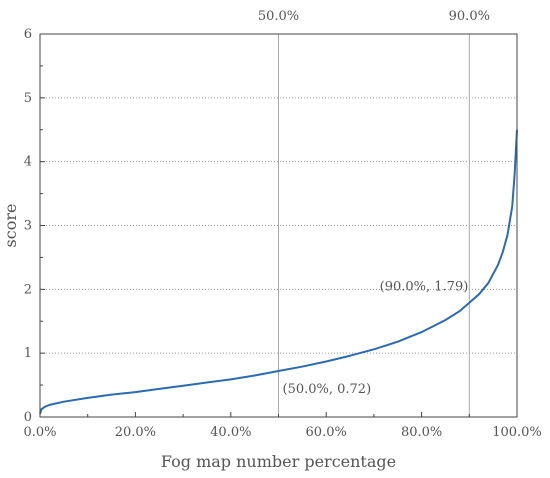 The image size is (550, 478). What do you see at coordinates (28, 353) in the screenshot?
I see `y-tick-label: 1` at bounding box center [28, 353].